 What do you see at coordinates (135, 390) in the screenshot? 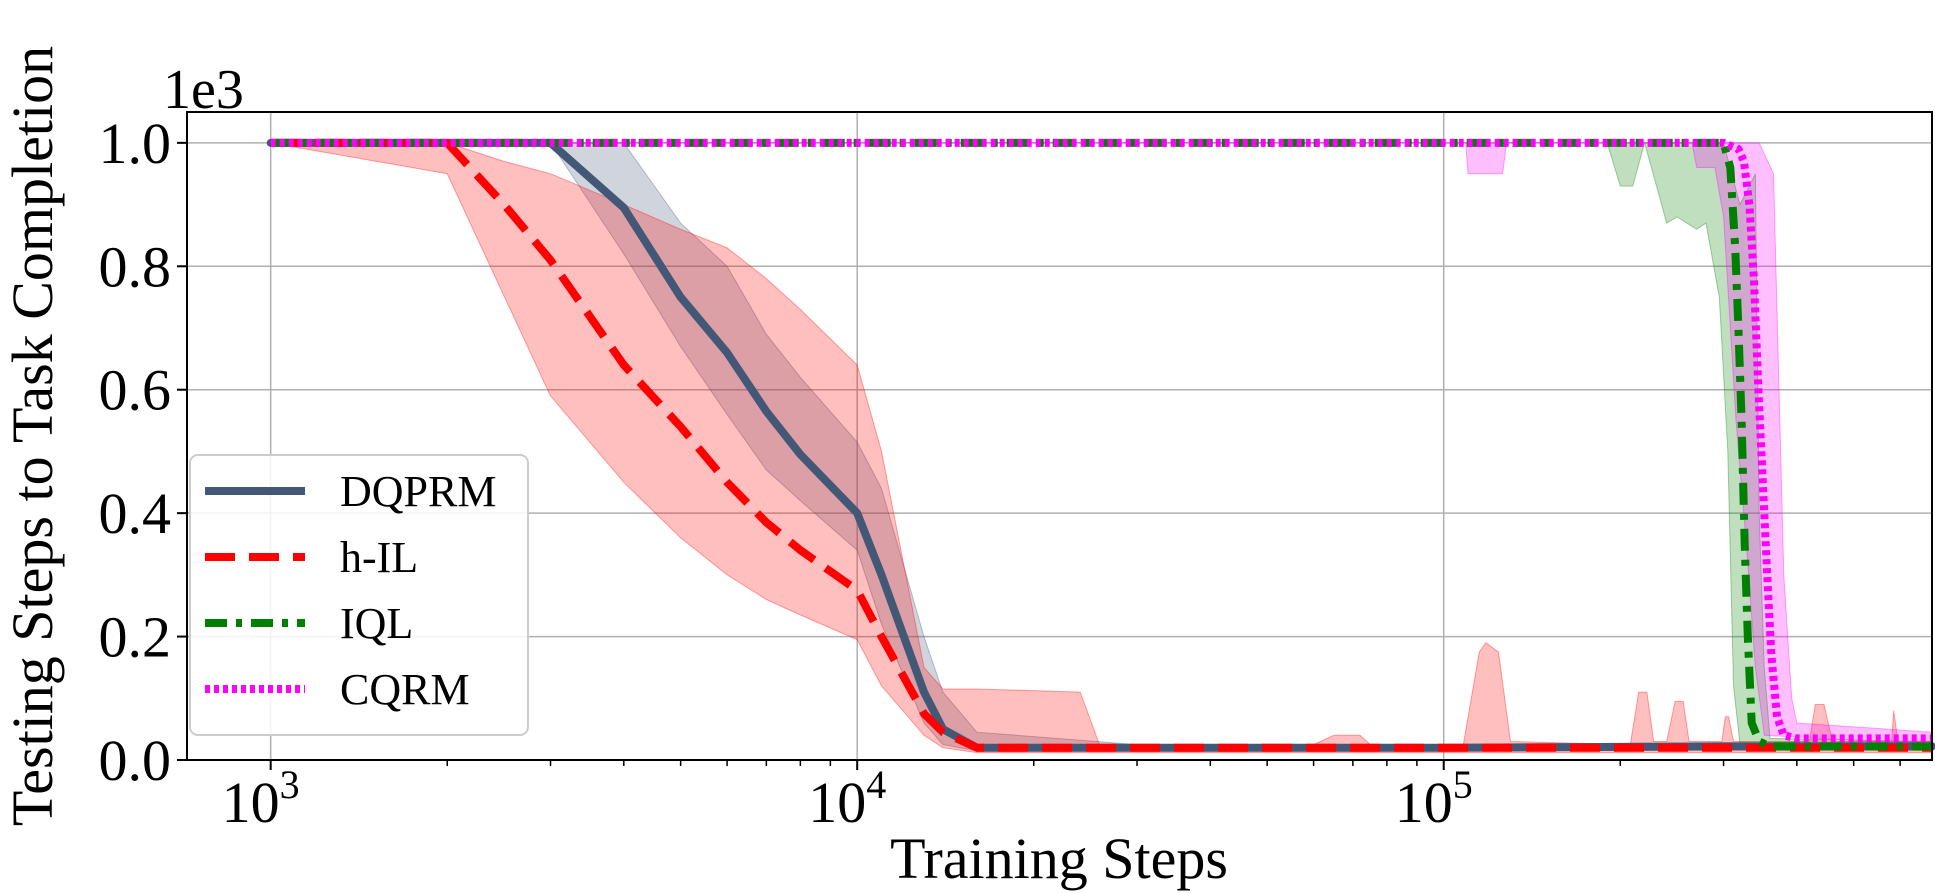
I see `y-tick-label: 0.6` at bounding box center [135, 390].